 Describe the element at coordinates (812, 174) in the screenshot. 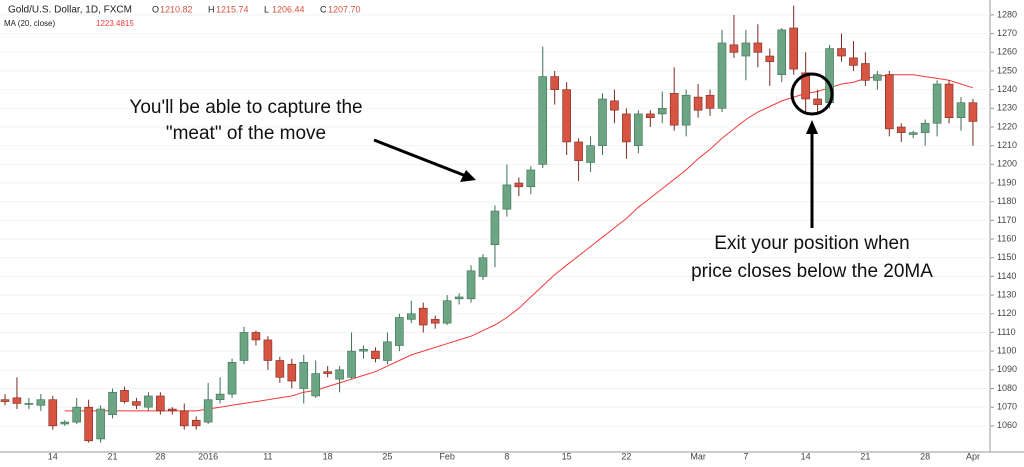

I see `arrow` at that location.